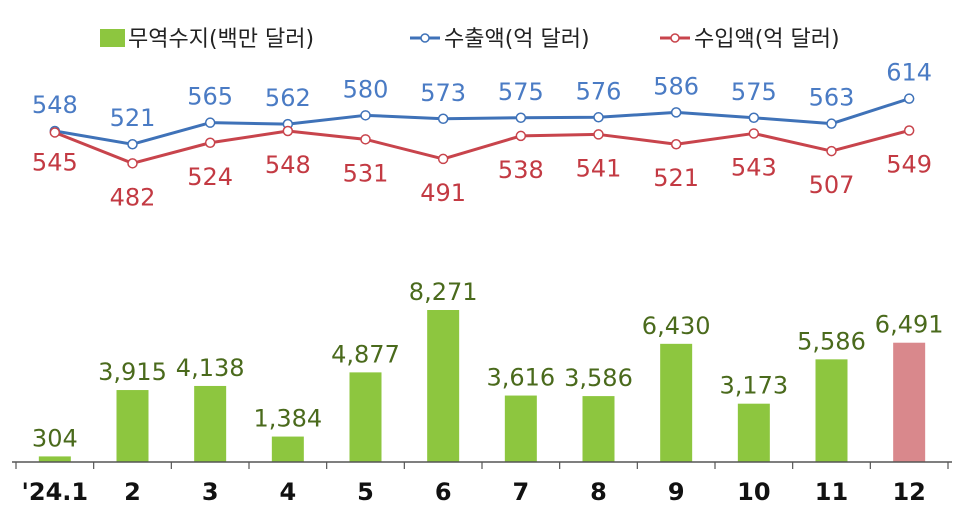  Describe the element at coordinates (132, 372) in the screenshot. I see `bar-label-2: 3,915` at that location.